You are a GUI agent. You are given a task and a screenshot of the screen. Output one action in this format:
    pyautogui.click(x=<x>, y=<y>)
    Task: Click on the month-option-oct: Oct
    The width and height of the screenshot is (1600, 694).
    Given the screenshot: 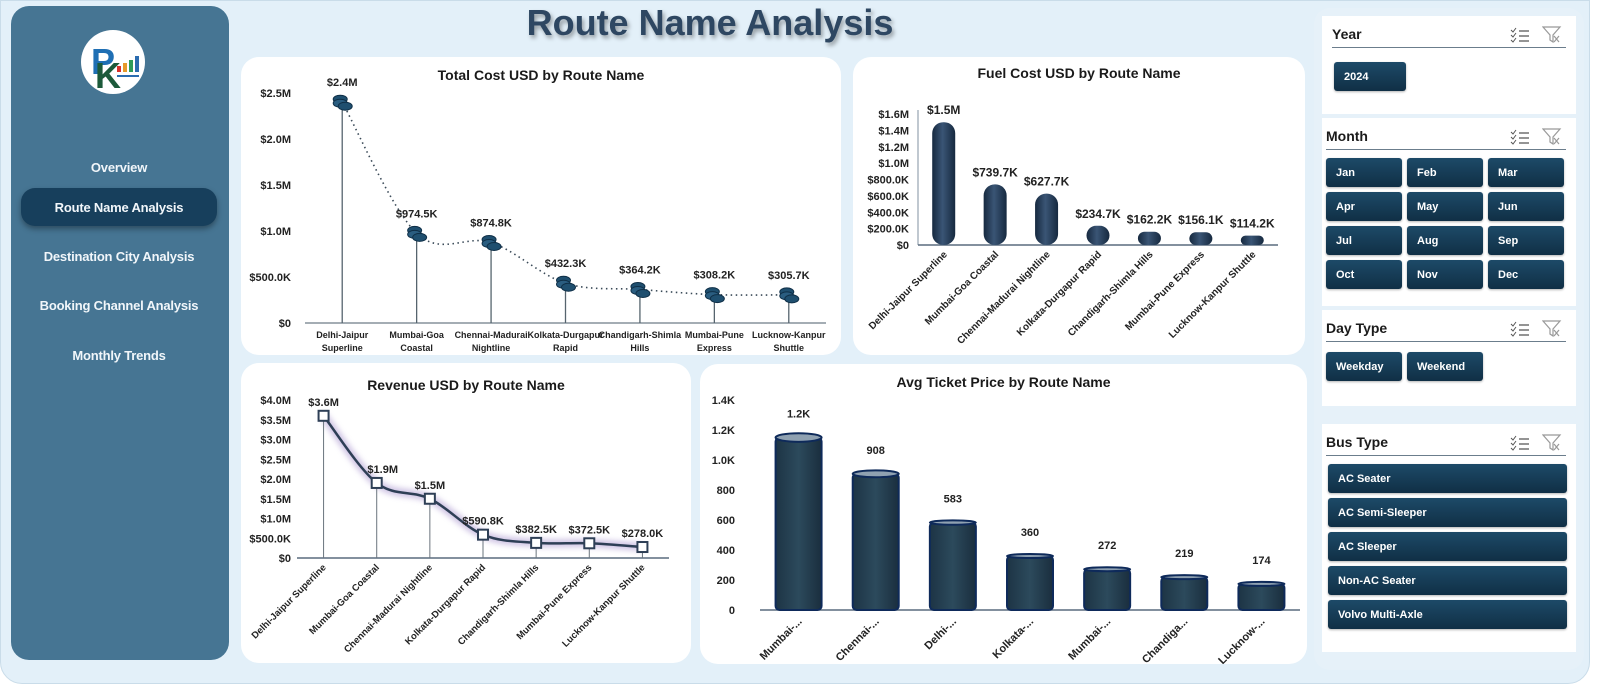 What is the action you would take?
    pyautogui.click(x=1364, y=274)
    